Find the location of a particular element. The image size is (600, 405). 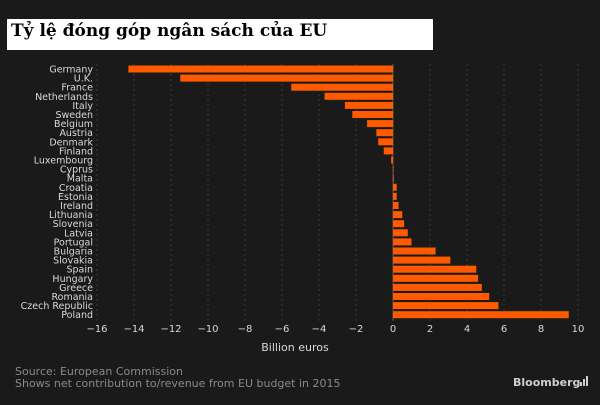

bar-bulgaria is located at coordinates (414, 251).